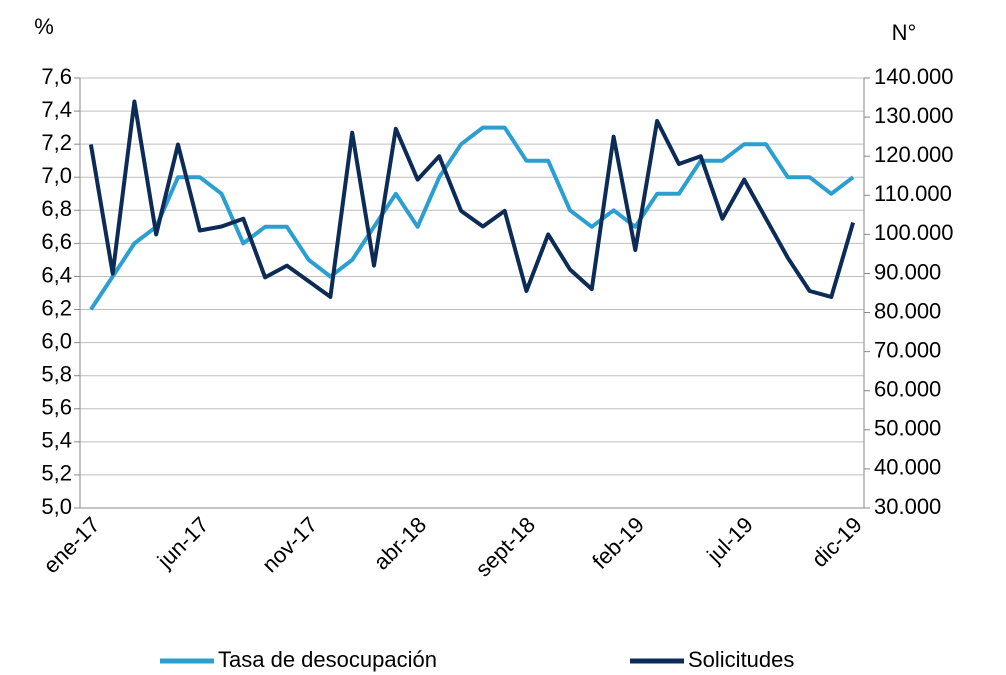 This screenshot has height=675, width=1006. Describe the element at coordinates (56, 274) in the screenshot. I see `y-tick-label: 6,4` at that location.